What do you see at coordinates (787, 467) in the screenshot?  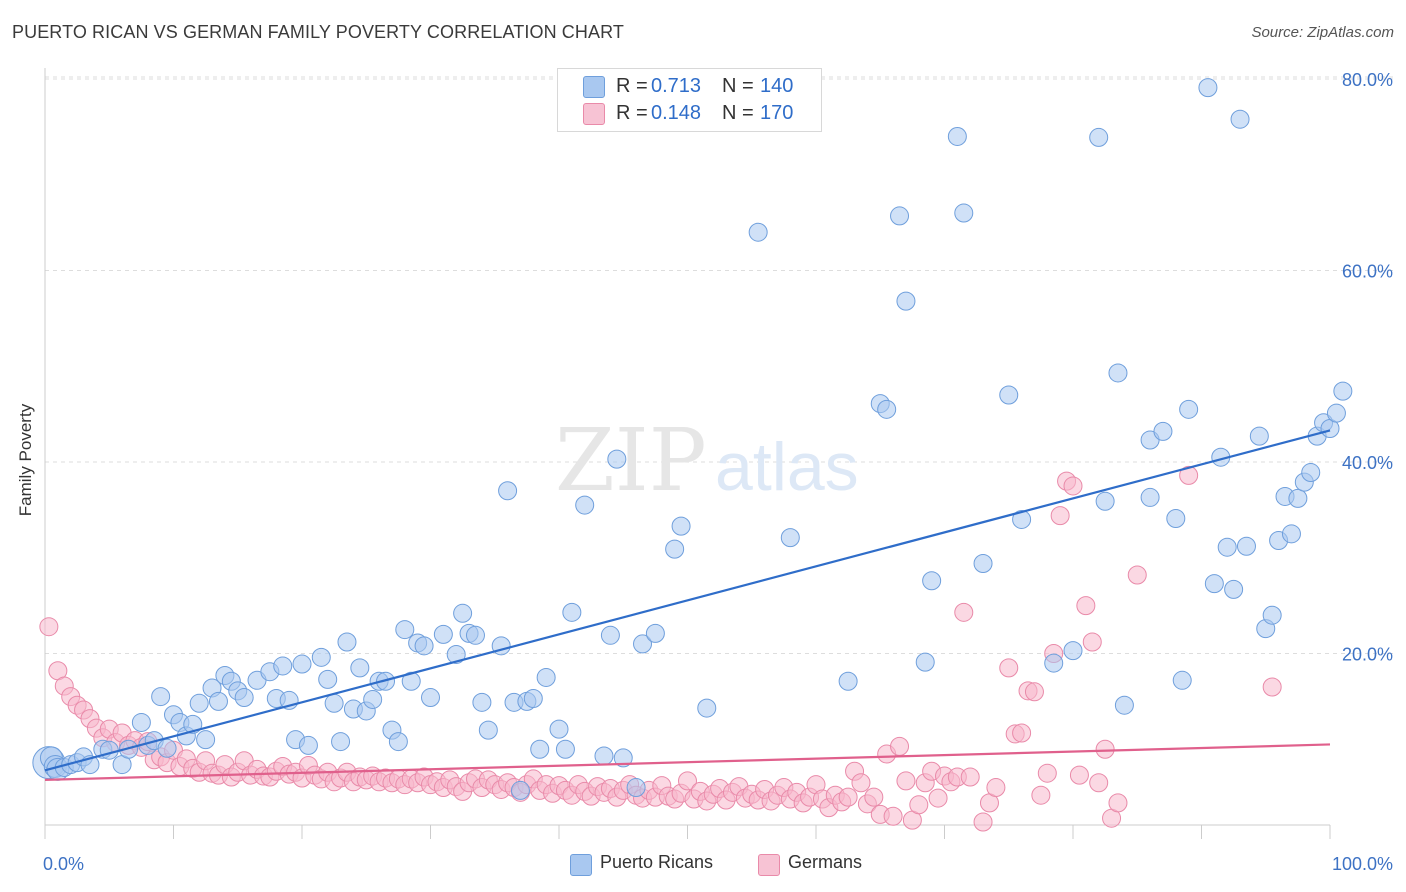 I see `watermark-atlas: atlas` at bounding box center [787, 467].